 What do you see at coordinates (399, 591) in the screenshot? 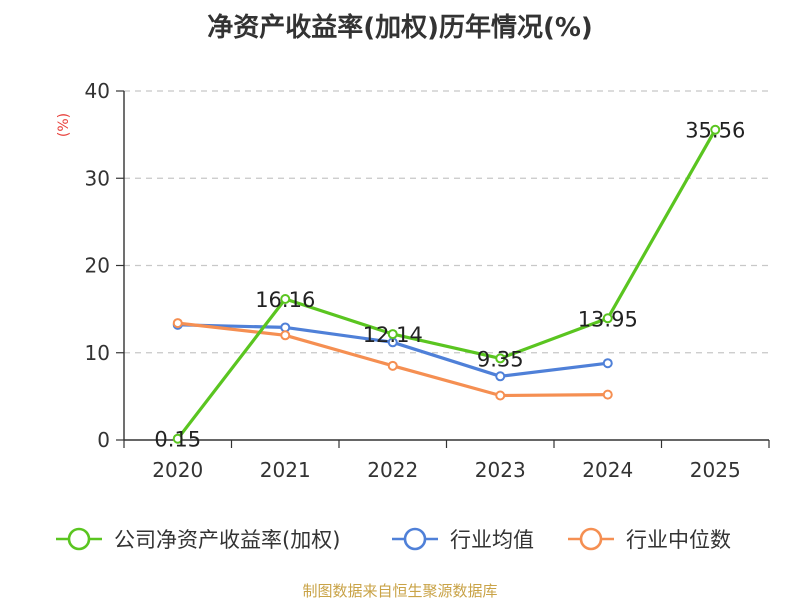
I see `source-note: 制图数据来自恒生聚源数据库` at bounding box center [399, 591].